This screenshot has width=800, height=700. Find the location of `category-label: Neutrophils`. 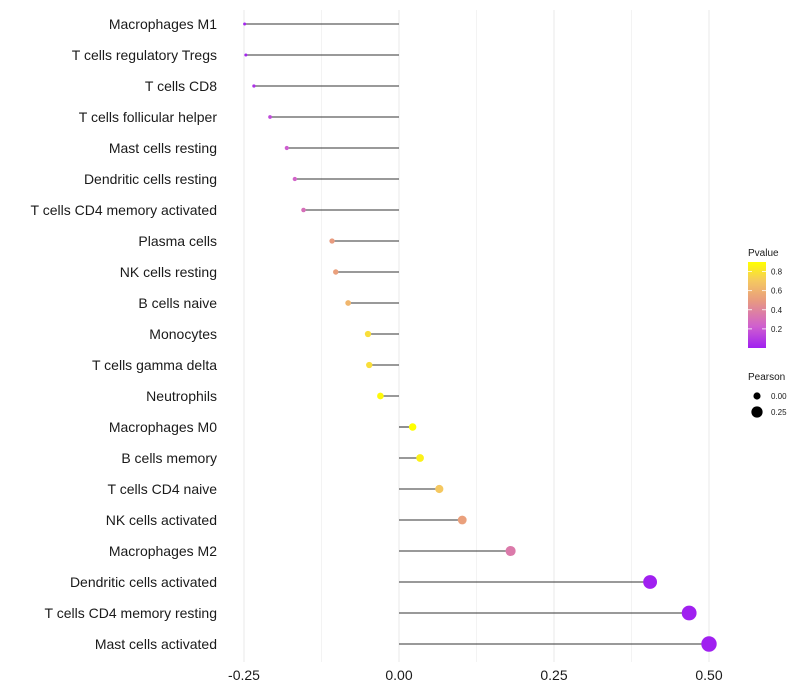

category-label: Neutrophils is located at coordinates (181, 396).